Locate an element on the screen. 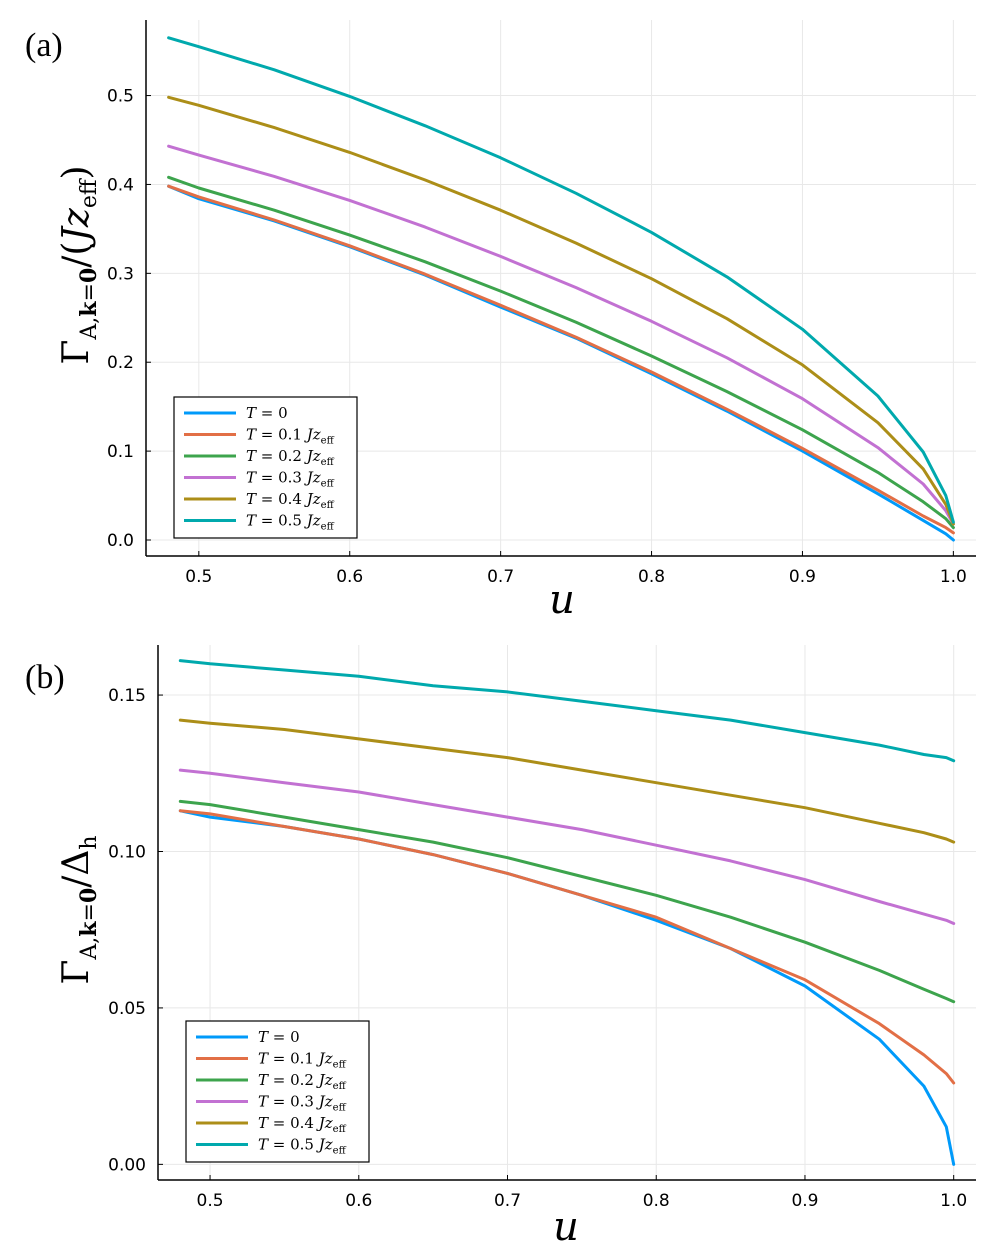  y-axis-label: ΓA,k=0/(Jzeff) is located at coordinates (79, 264).